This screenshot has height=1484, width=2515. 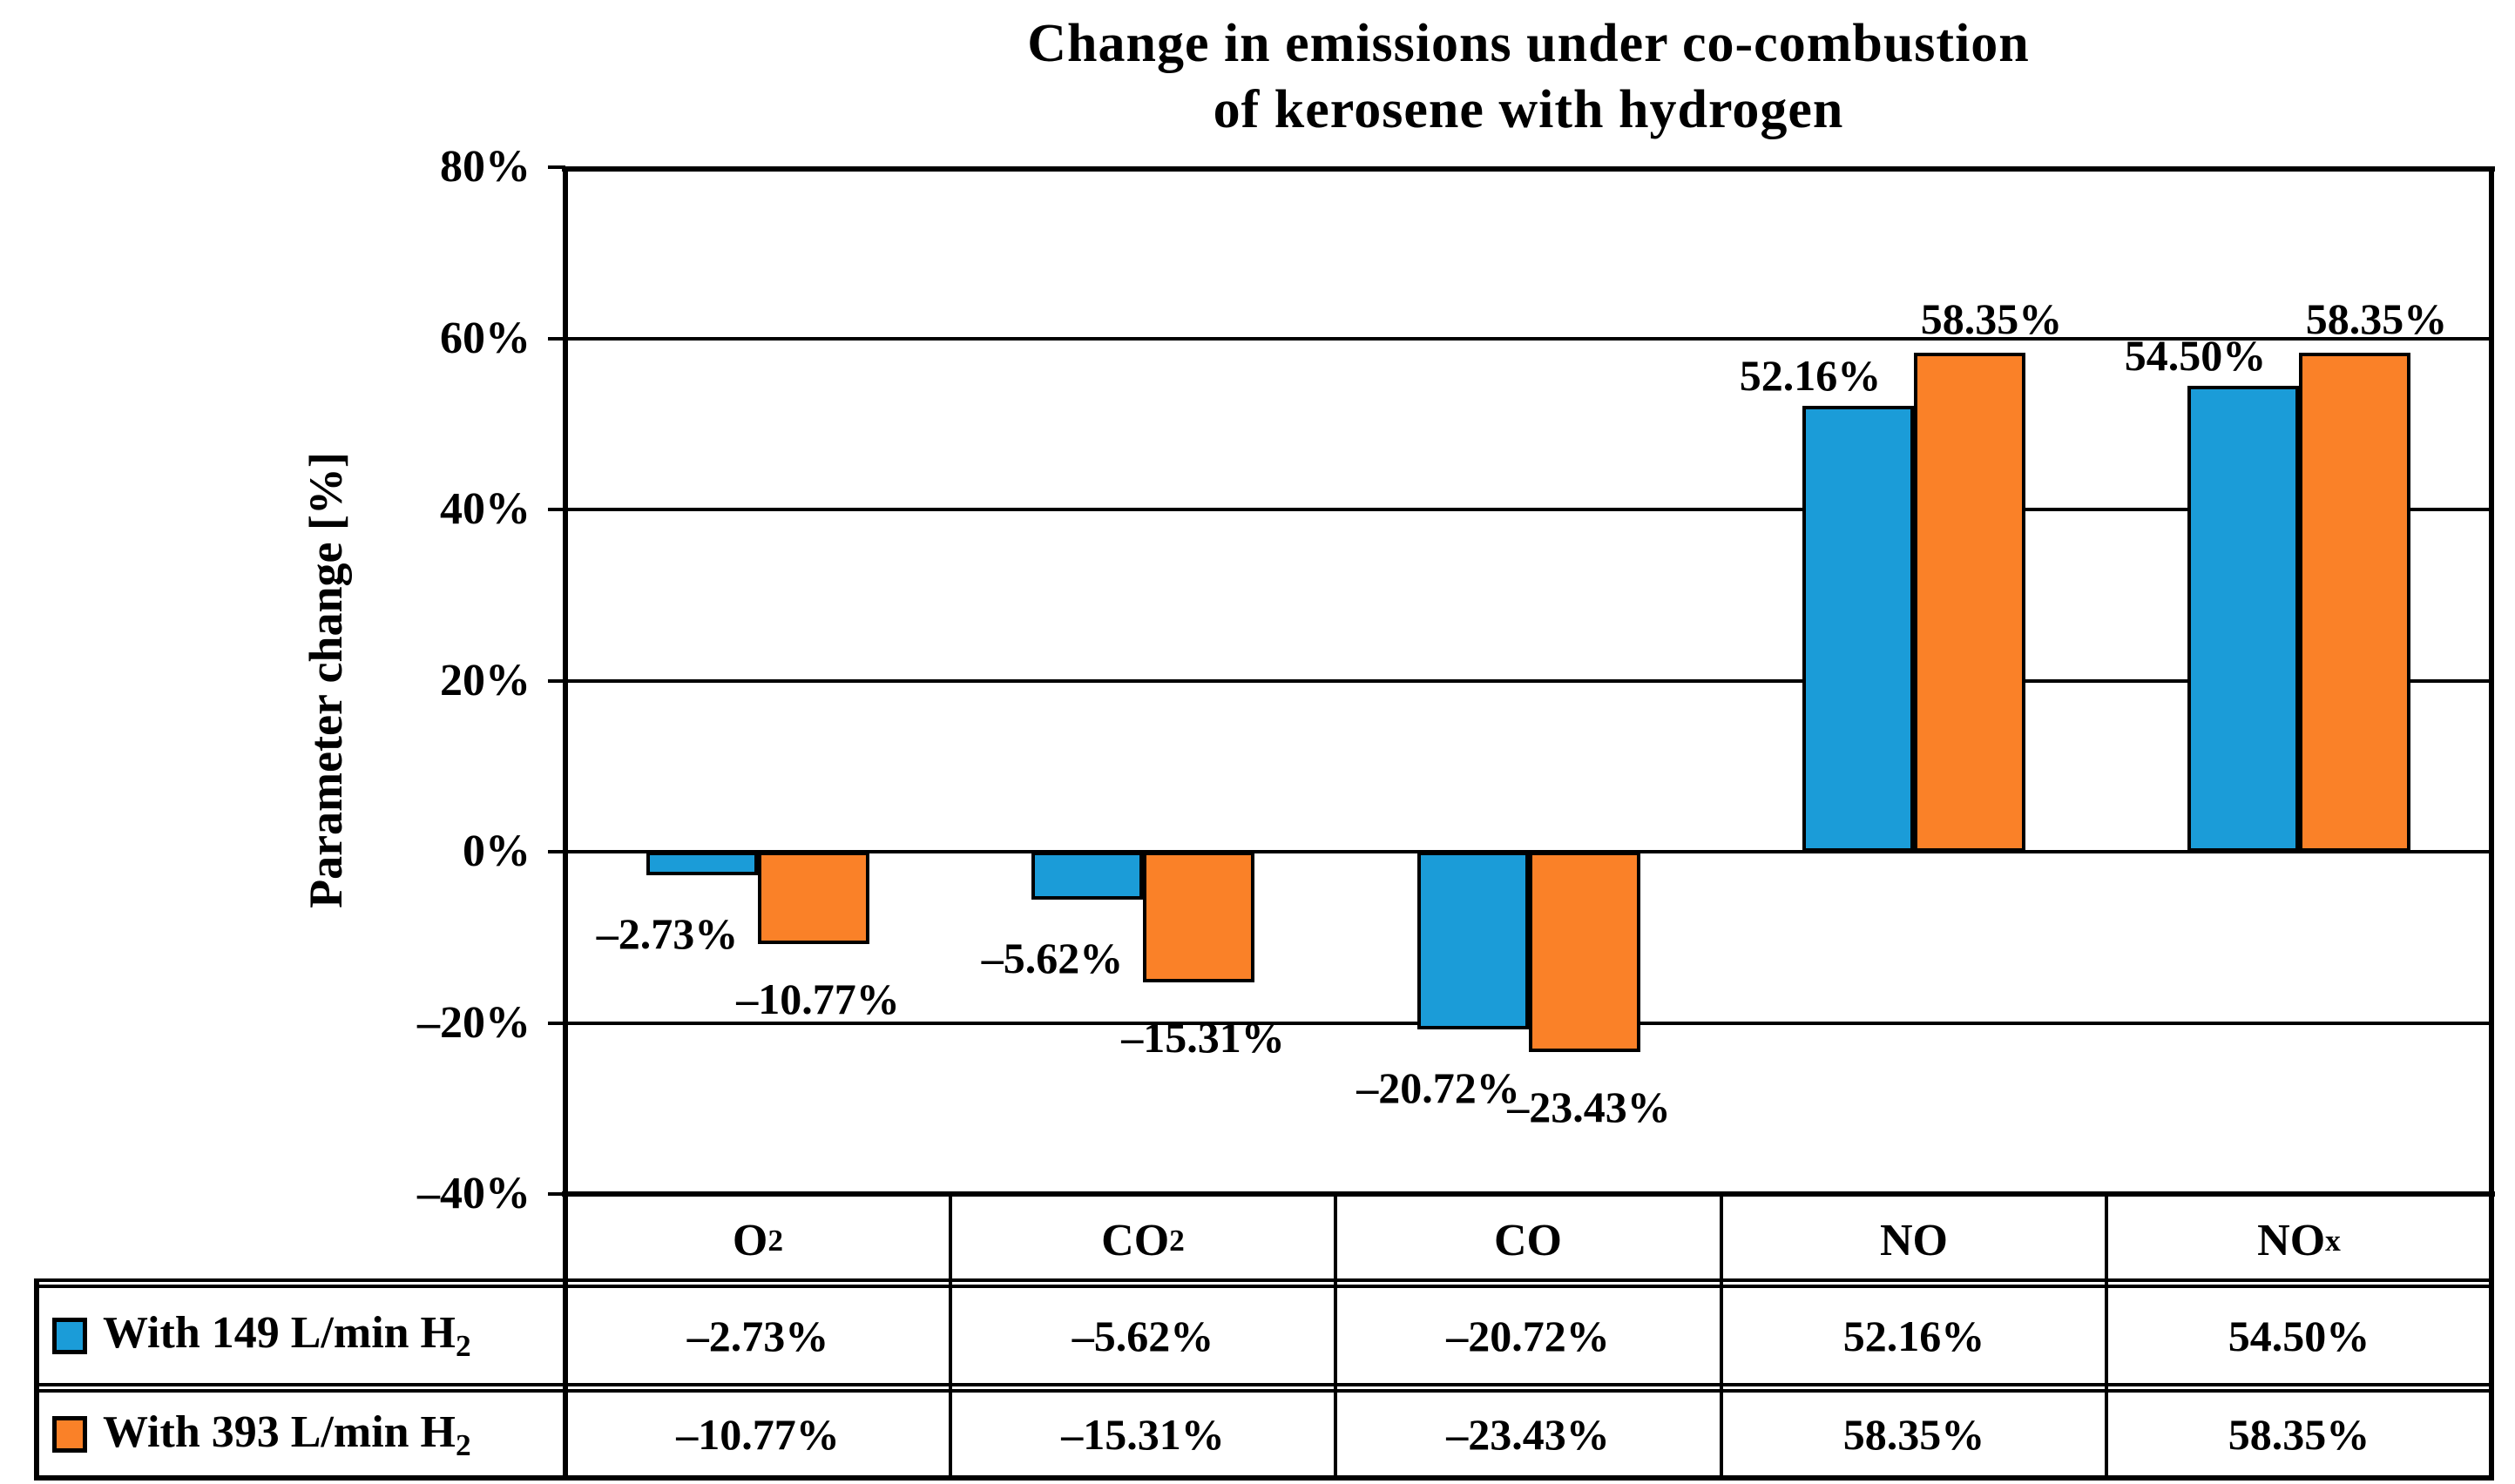 I want to click on legend-row-2: With 393 L/min H2, so click(x=306, y=1435).